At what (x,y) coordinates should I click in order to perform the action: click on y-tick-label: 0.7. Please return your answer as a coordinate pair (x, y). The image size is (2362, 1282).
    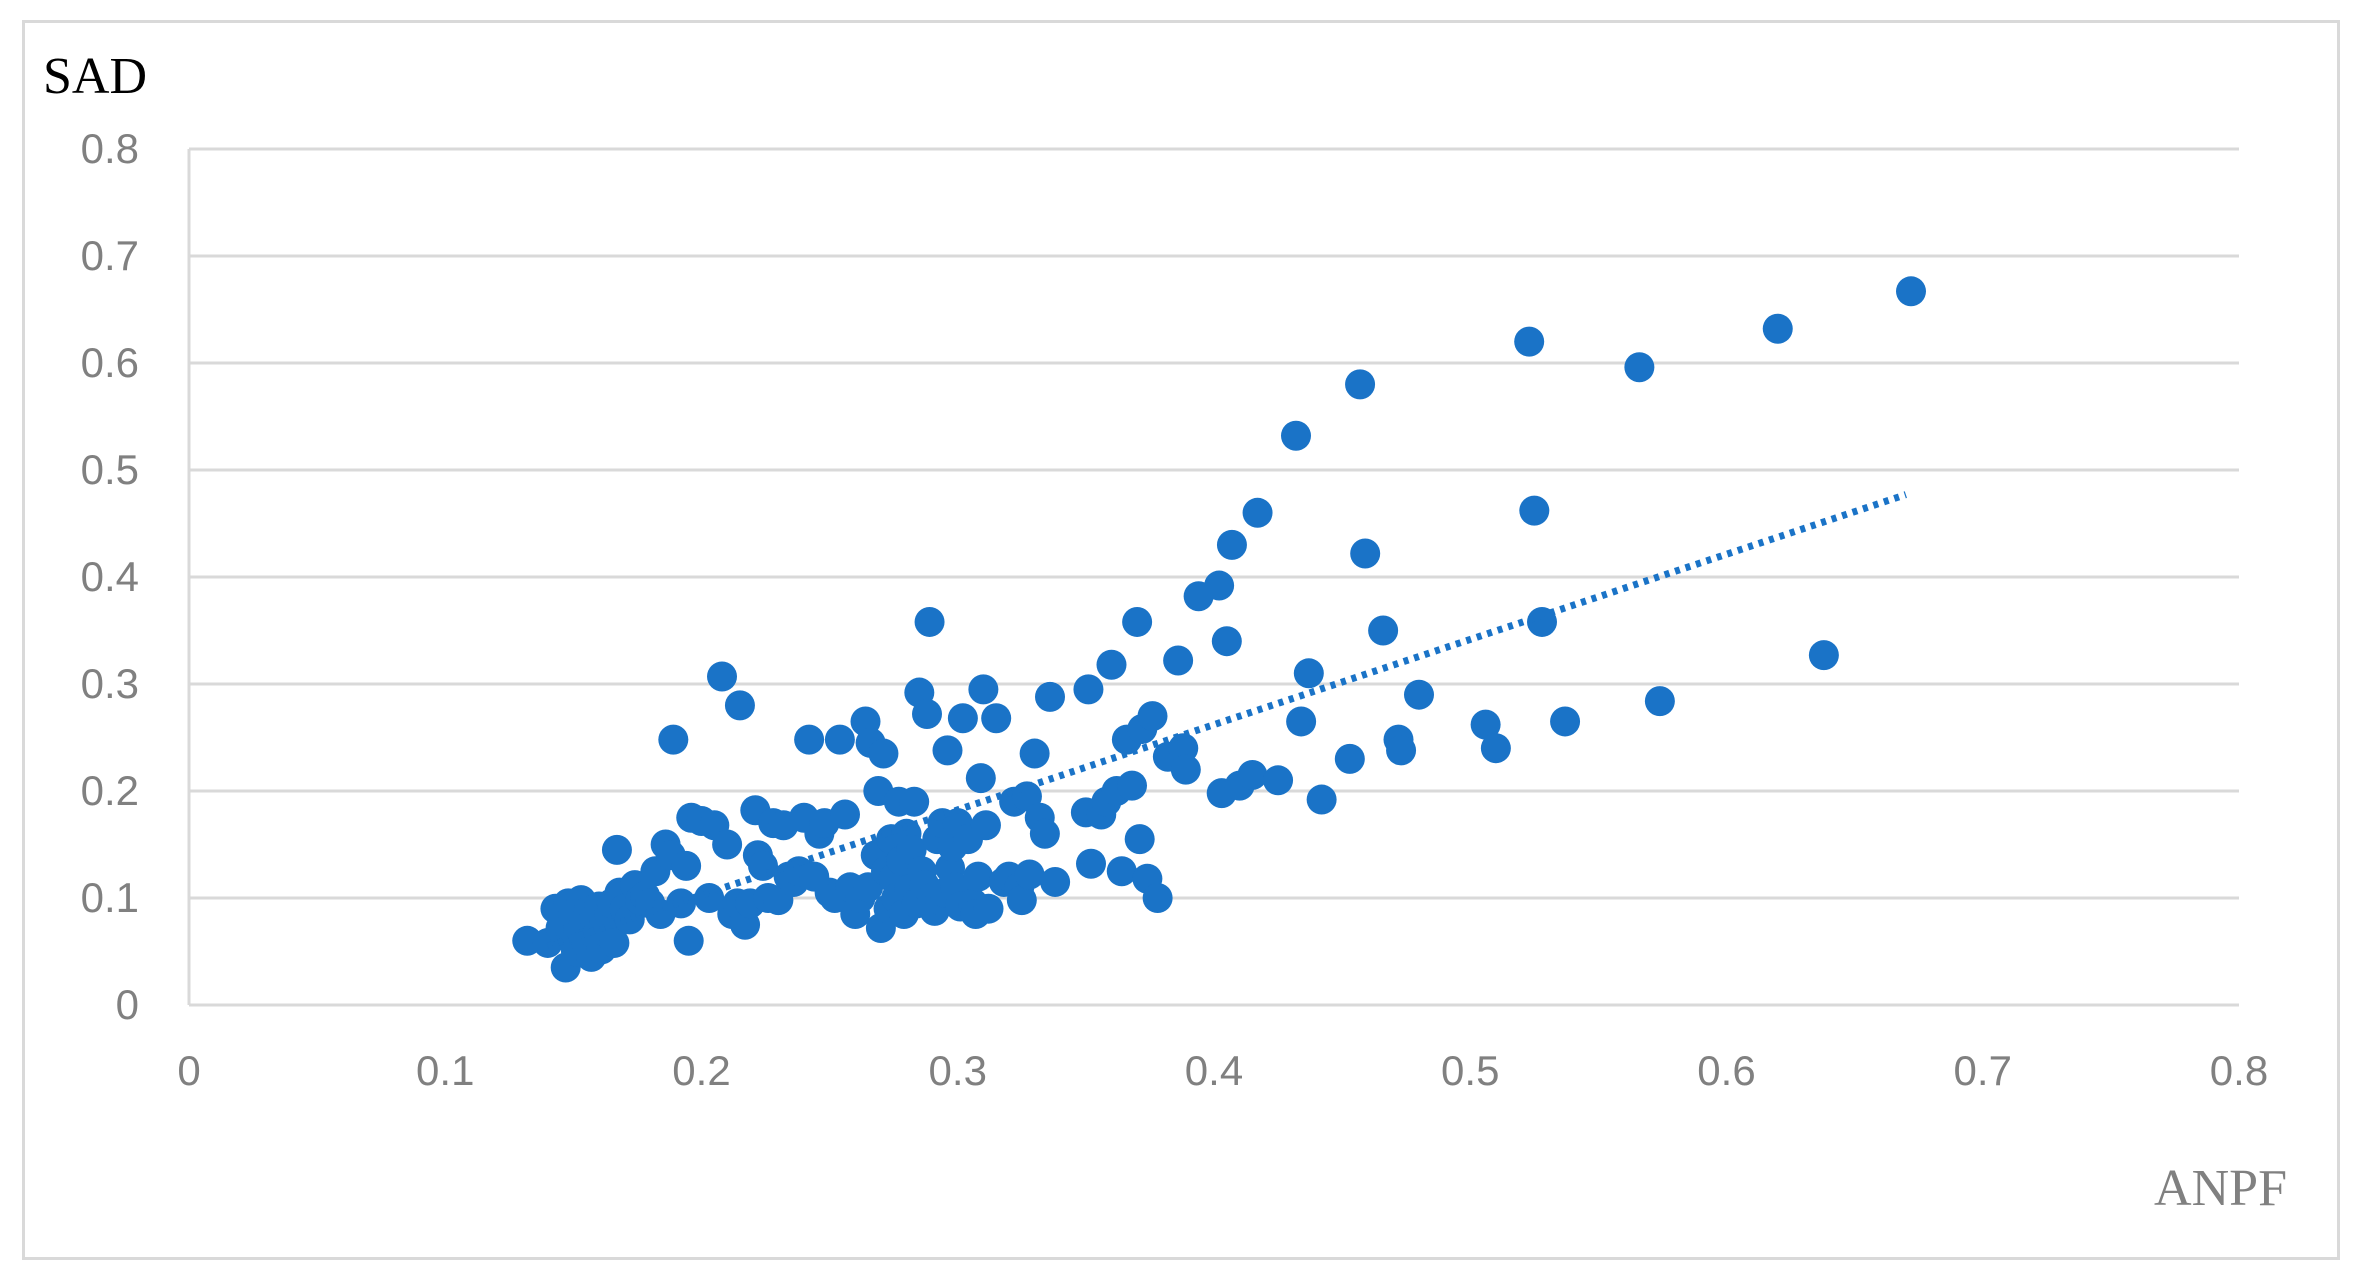
    Looking at the image, I should click on (110, 255).